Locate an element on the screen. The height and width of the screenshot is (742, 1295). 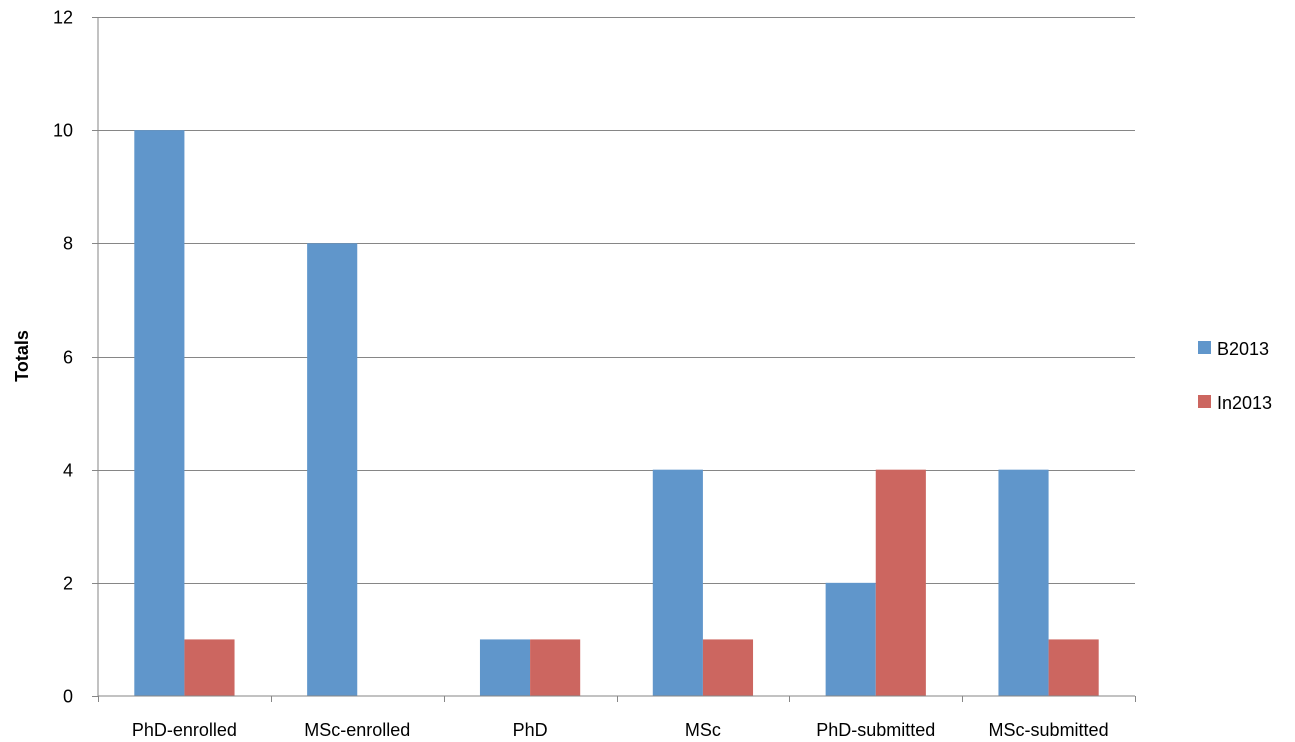
bar-In2013-PhD-enrolled is located at coordinates (209, 667).